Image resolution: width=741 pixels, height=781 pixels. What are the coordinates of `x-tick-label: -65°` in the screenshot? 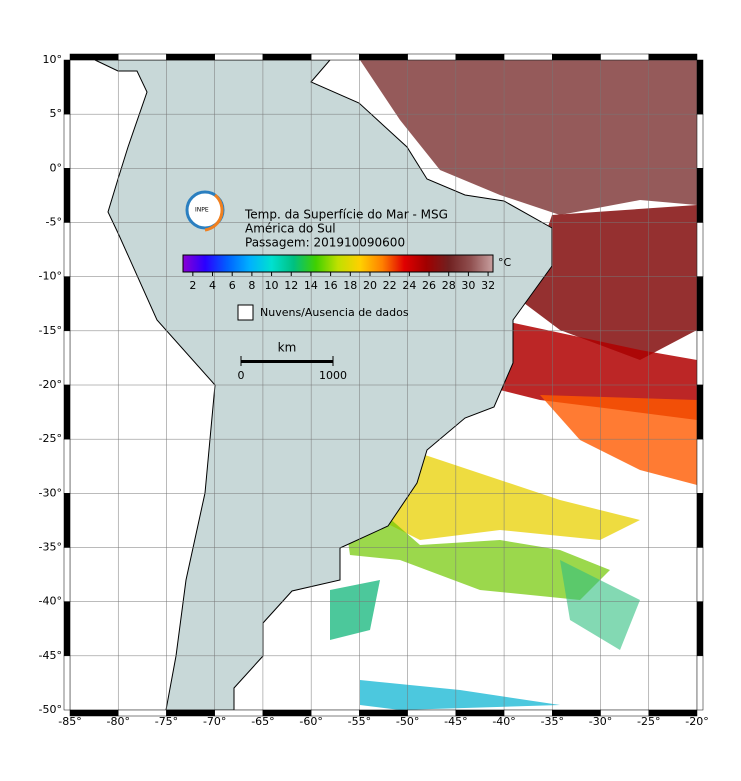 It's located at (262, 721).